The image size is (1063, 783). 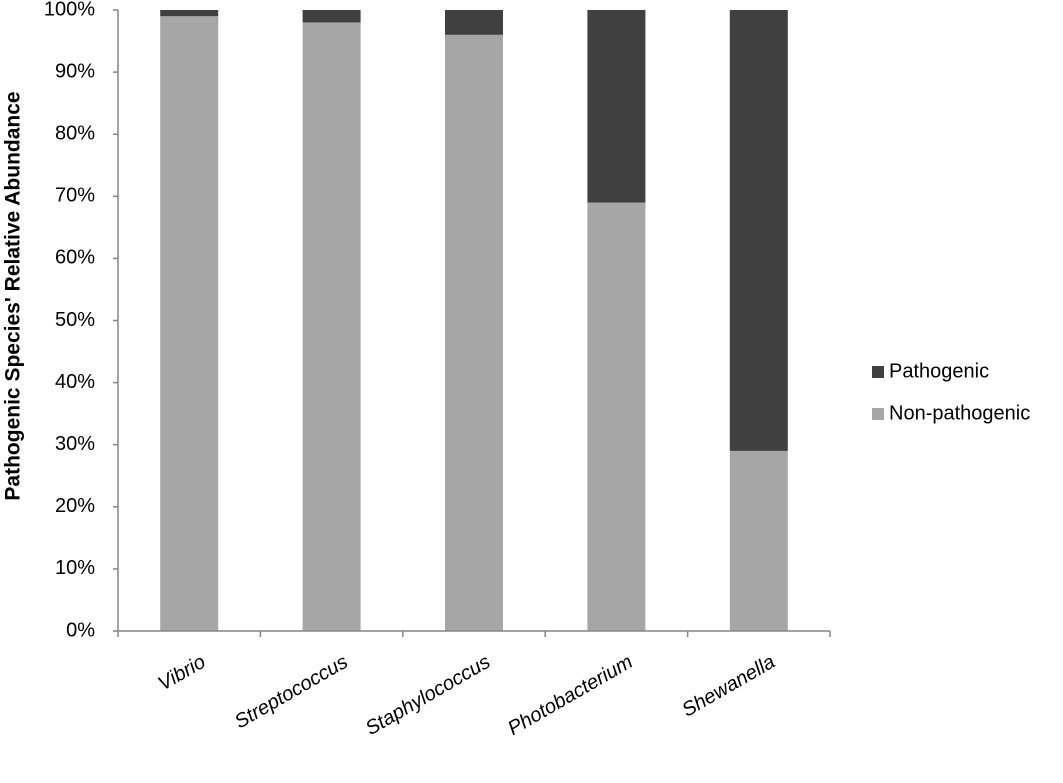 What do you see at coordinates (939, 371) in the screenshot?
I see `legend-label: Pathogenic` at bounding box center [939, 371].